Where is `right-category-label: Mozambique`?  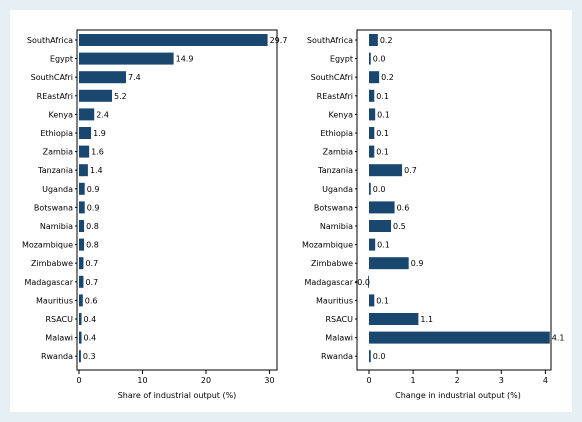 right-category-label: Mozambique is located at coordinates (327, 245).